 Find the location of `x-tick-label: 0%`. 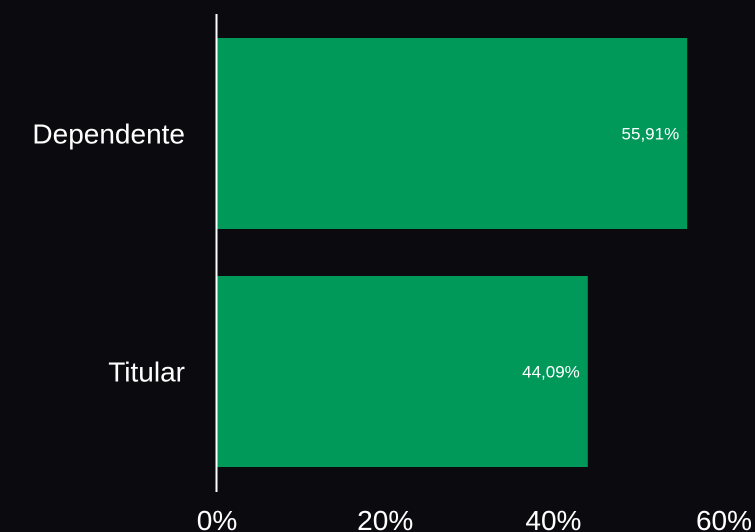

x-tick-label: 0% is located at coordinates (217, 518).